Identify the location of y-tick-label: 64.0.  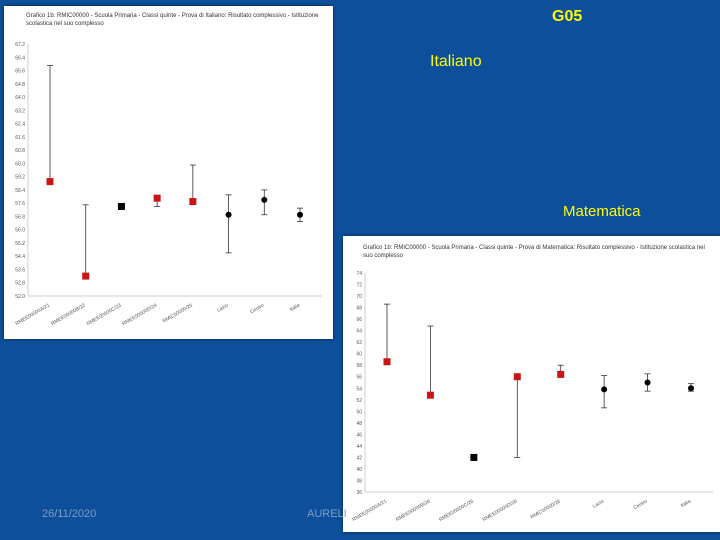
(20, 98).